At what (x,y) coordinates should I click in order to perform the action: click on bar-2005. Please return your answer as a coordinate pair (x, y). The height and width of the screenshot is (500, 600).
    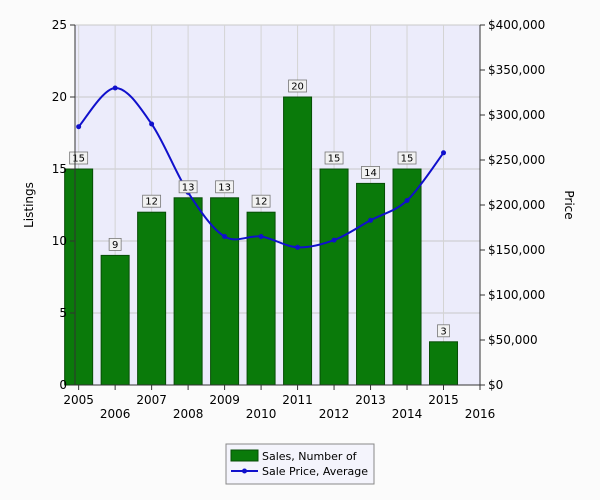
    Looking at the image, I should click on (79, 277).